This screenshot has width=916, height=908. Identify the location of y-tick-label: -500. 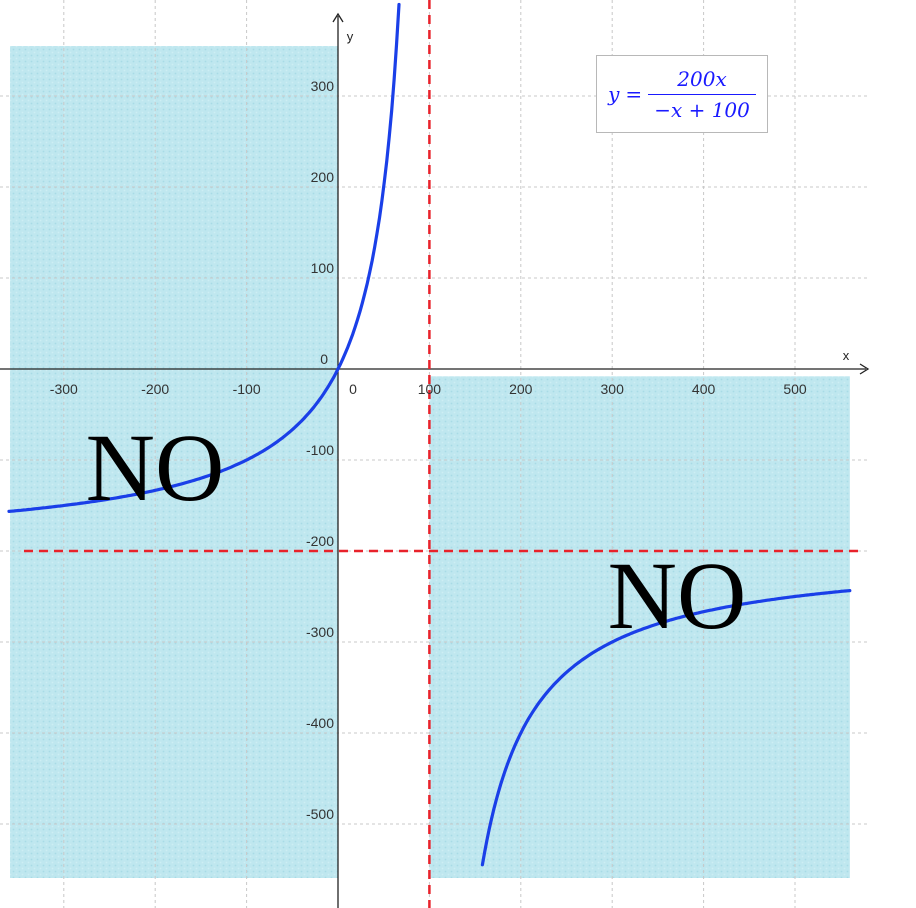
(320, 814).